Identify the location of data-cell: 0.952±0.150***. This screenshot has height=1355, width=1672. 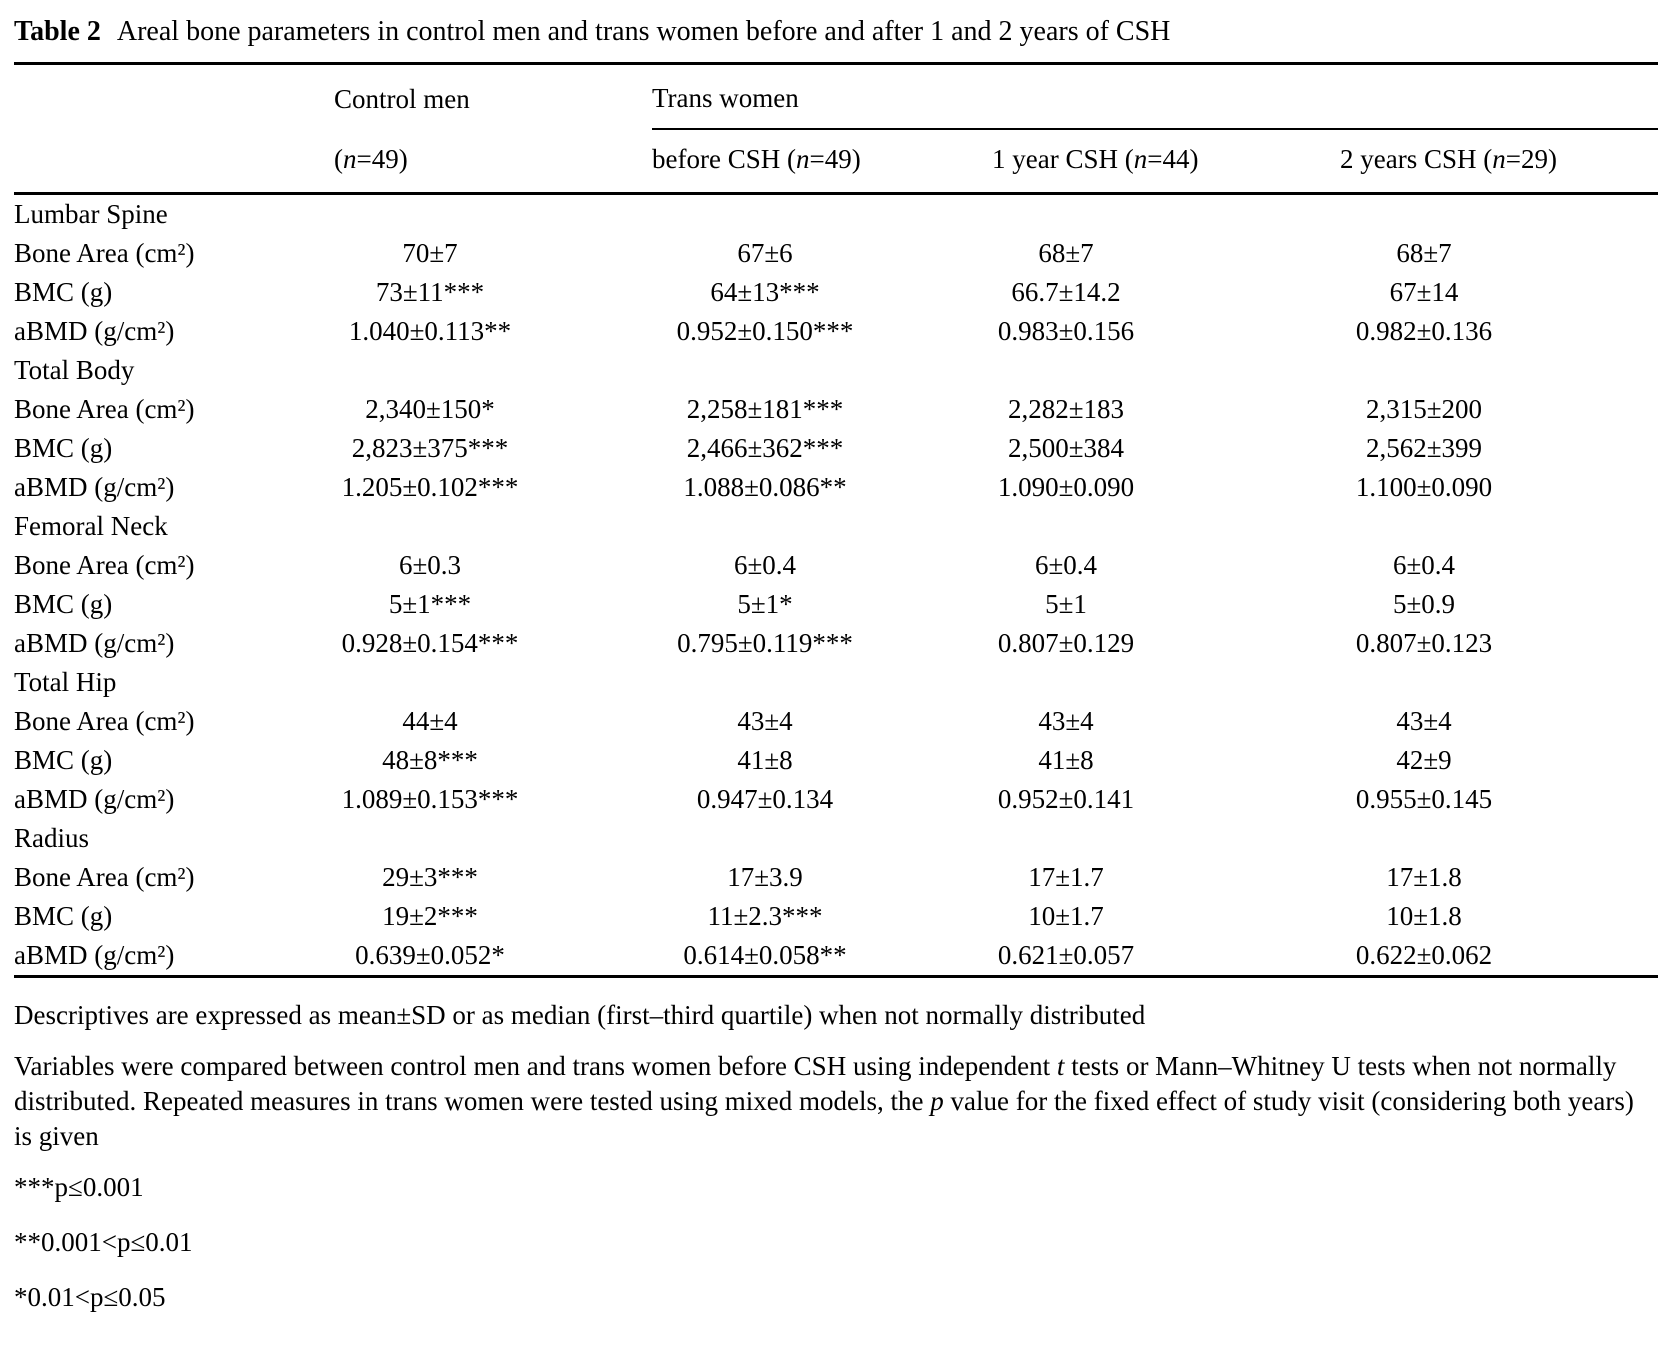
(765, 330).